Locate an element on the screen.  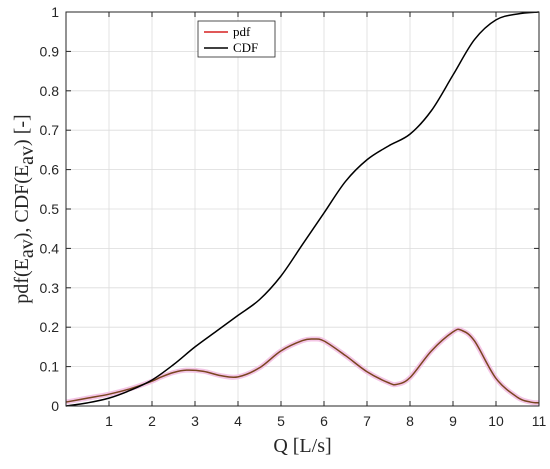
x-tick-label: 4 is located at coordinates (238, 421).